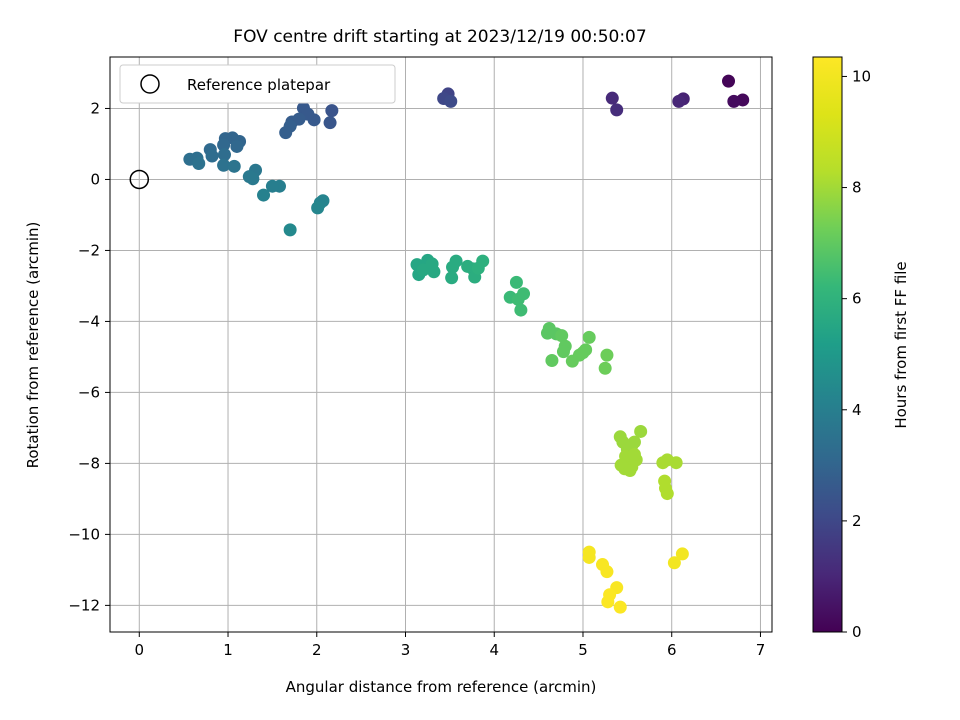  I want to click on x-tick-label: 4, so click(494, 650).